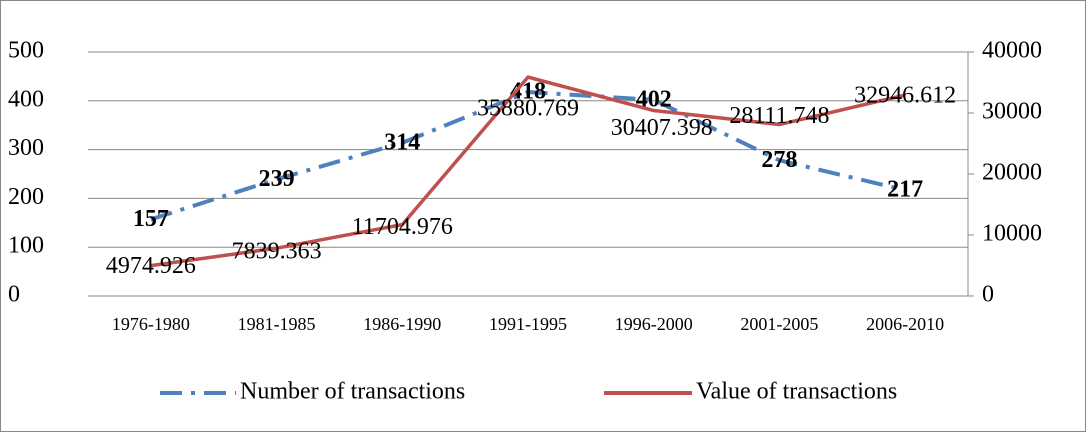  Describe the element at coordinates (662, 128) in the screenshot. I see `data-label: 30407.398` at that location.